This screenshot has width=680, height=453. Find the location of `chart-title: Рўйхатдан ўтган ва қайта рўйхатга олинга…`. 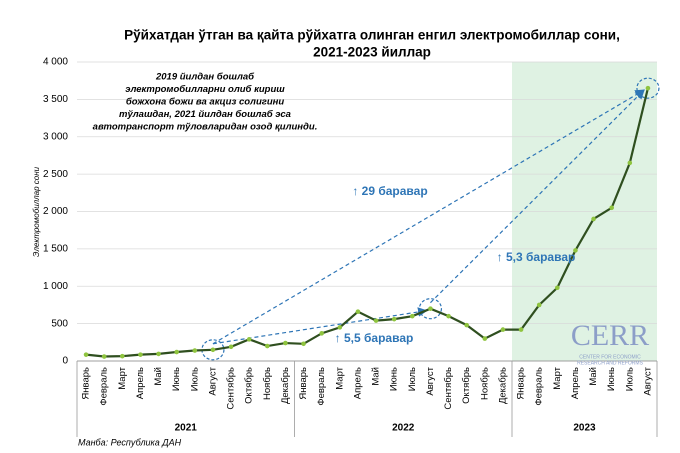

chart-title: Рўйхатдан ўтган ва қайта рўйхатга олинга… is located at coordinates (372, 35).